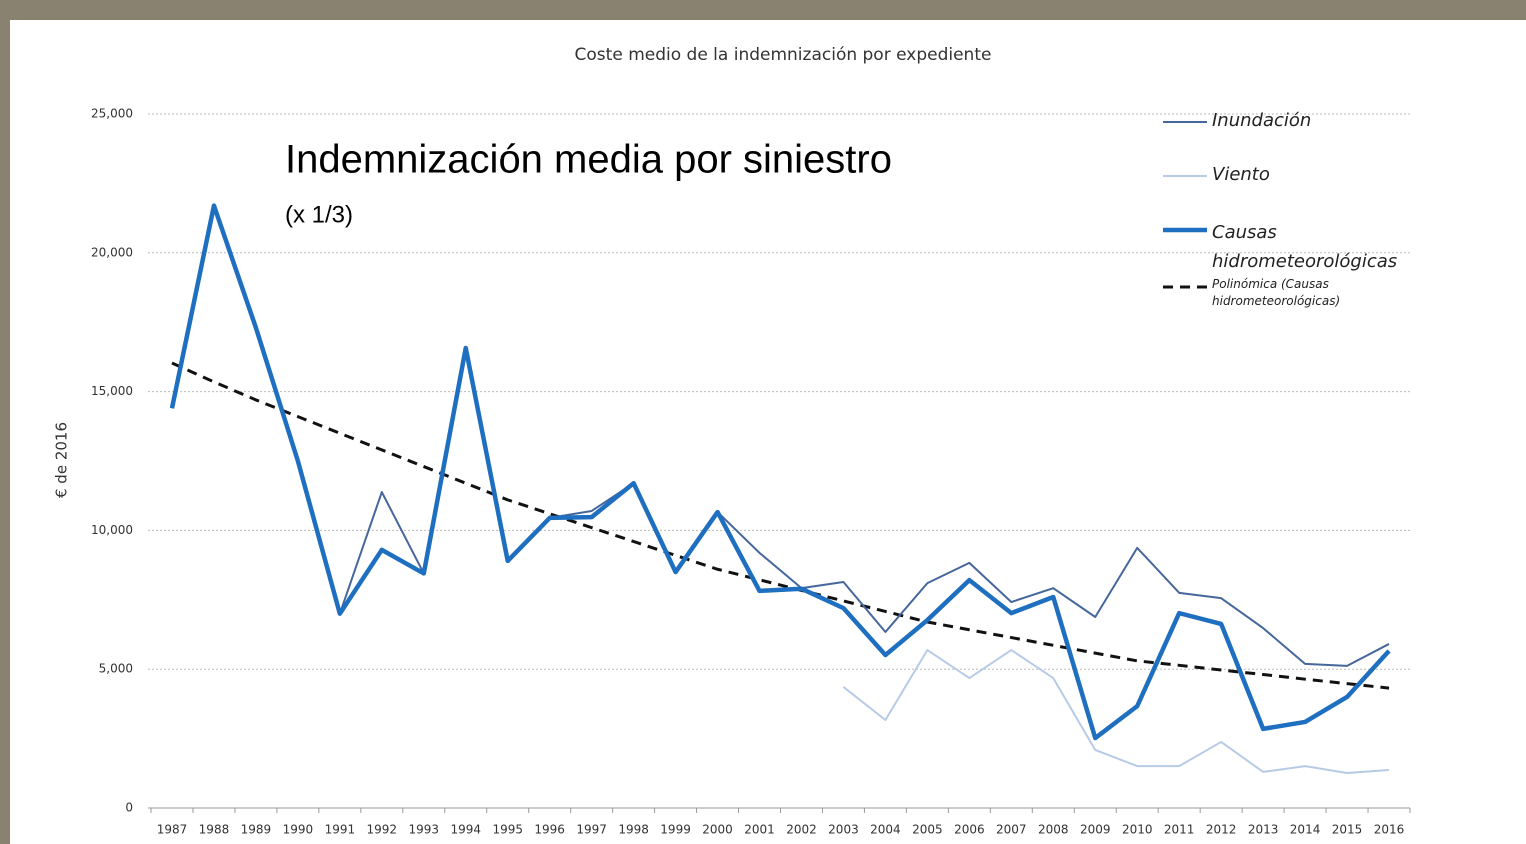  Describe the element at coordinates (129, 808) in the screenshot. I see `y-tick-label: 0` at that location.